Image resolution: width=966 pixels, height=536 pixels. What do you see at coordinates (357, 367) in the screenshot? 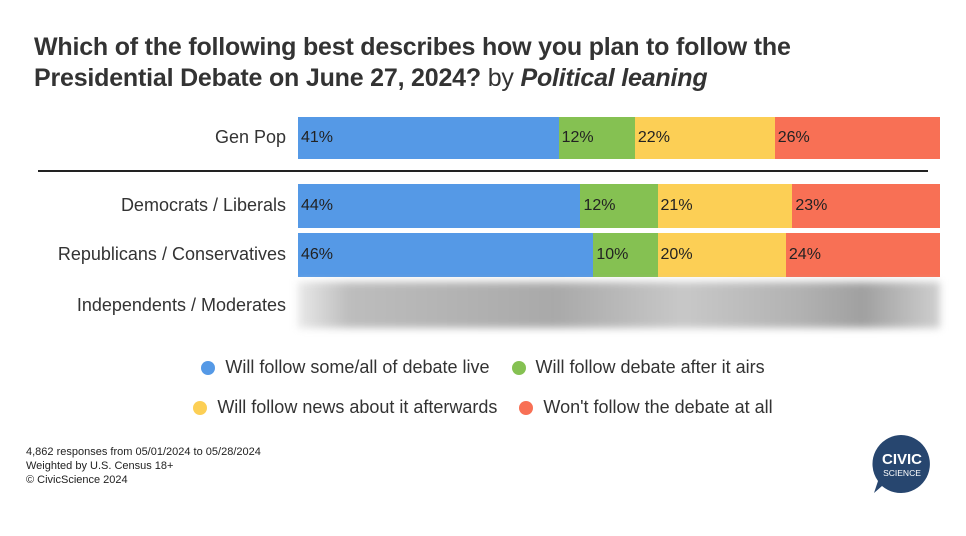
I see `legend-label-live: Will follow some/all of debate live` at bounding box center [357, 367].